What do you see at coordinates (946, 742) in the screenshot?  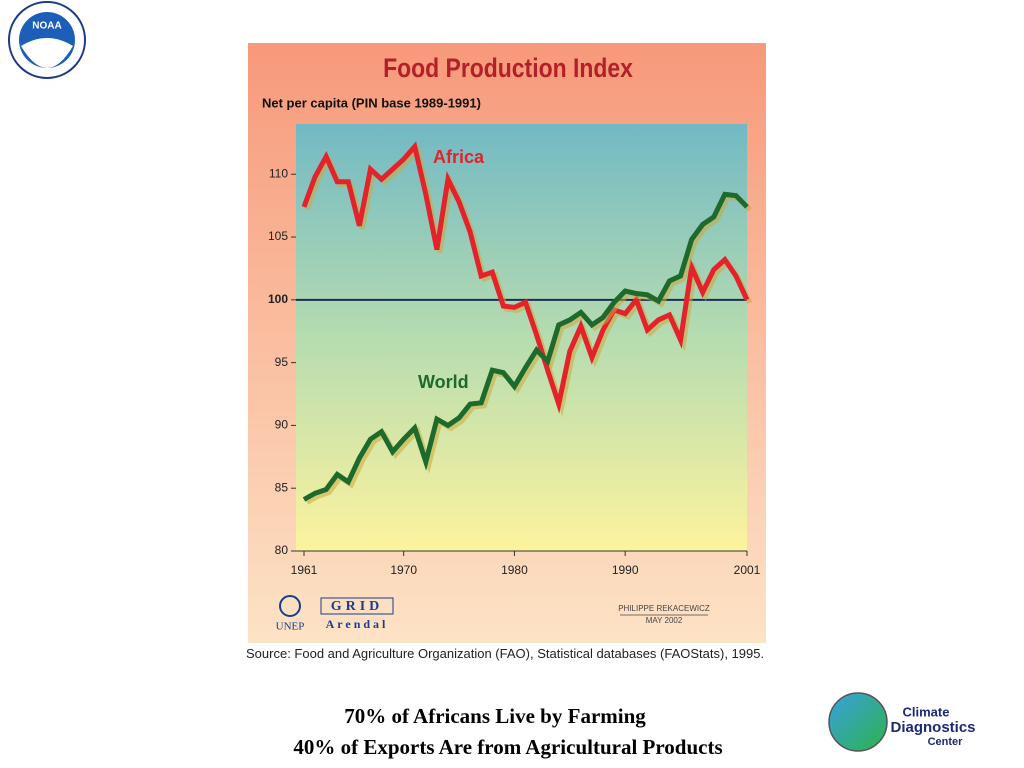 I see `cdc-text: Center` at bounding box center [946, 742].